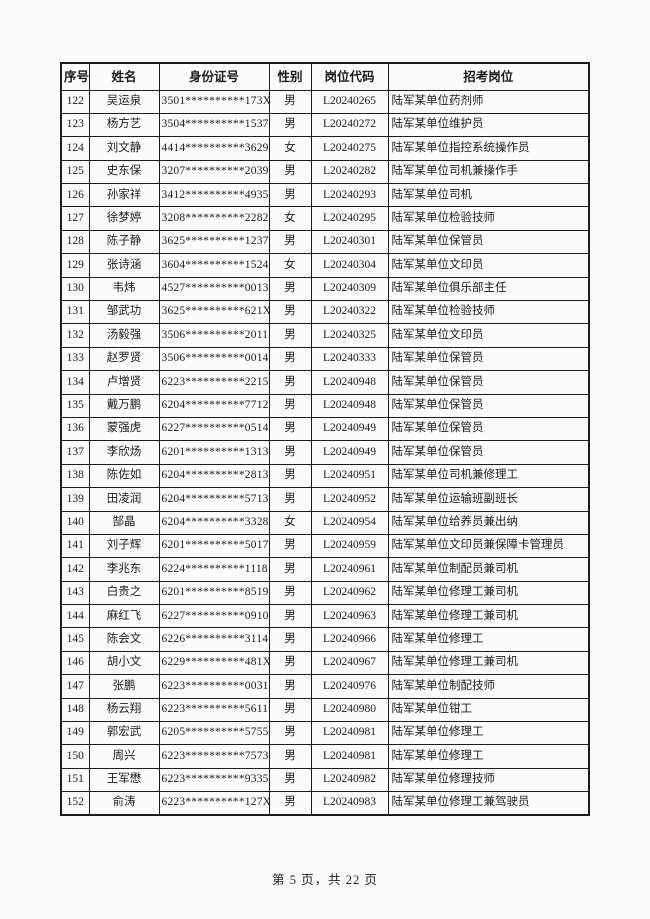 The height and width of the screenshot is (919, 650). I want to click on name-cell: 刘子辉, so click(124, 546).